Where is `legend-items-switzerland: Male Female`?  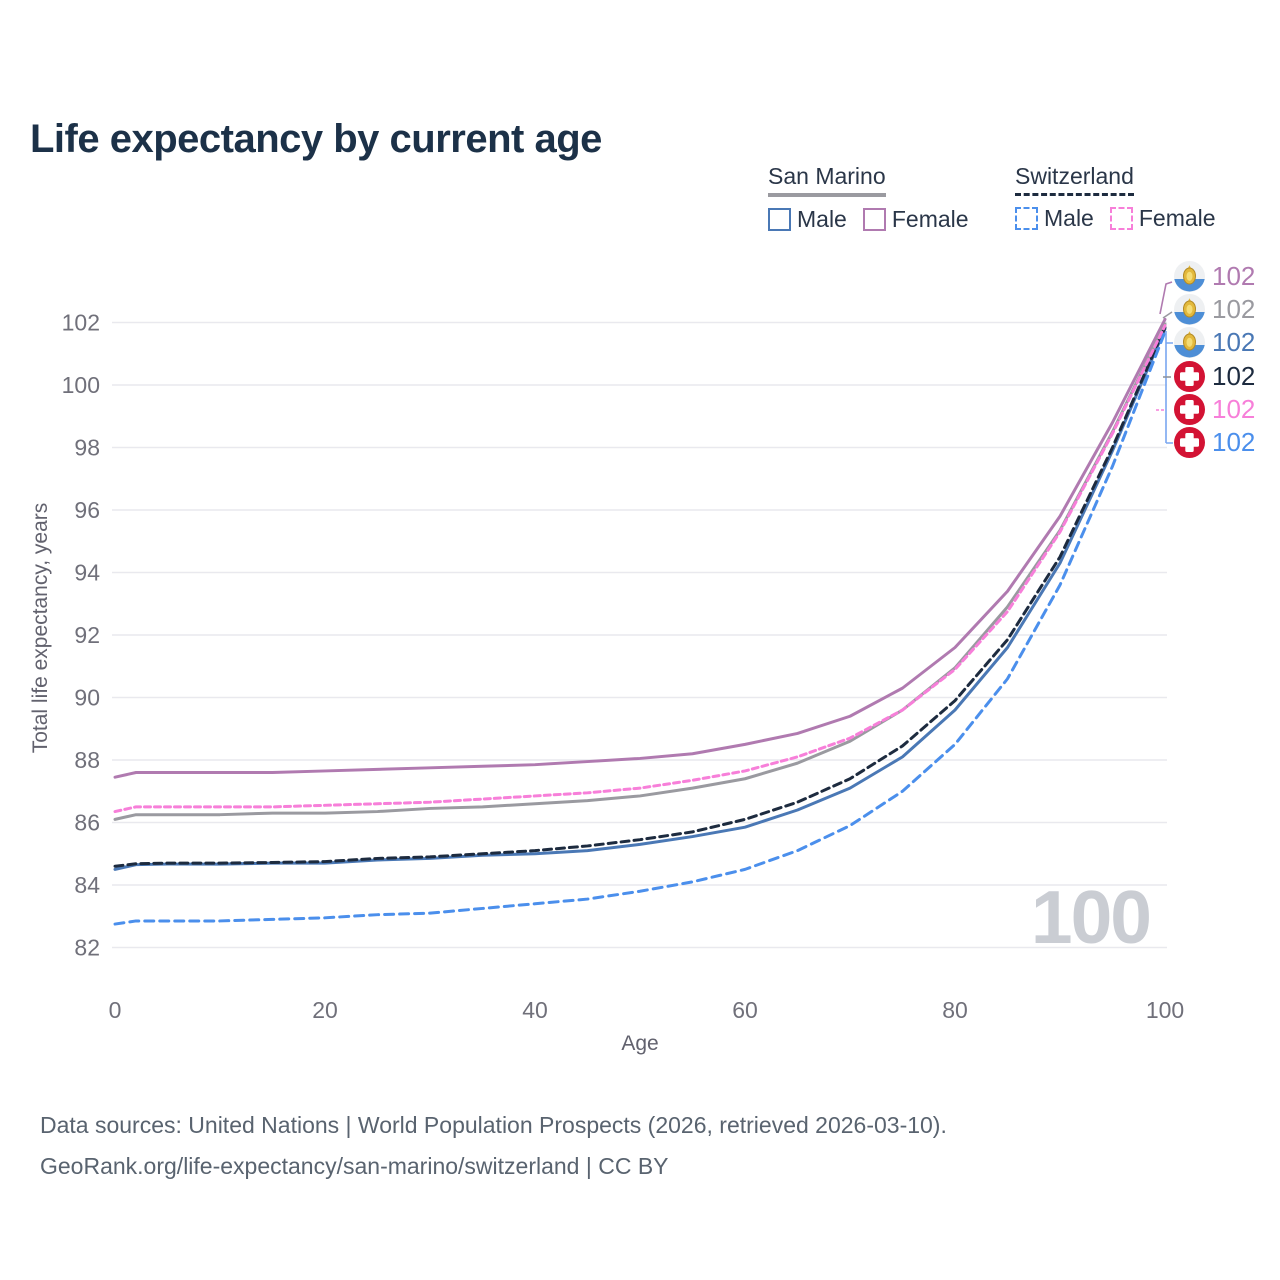 legend-items-switzerland: Male Female is located at coordinates (1115, 218).